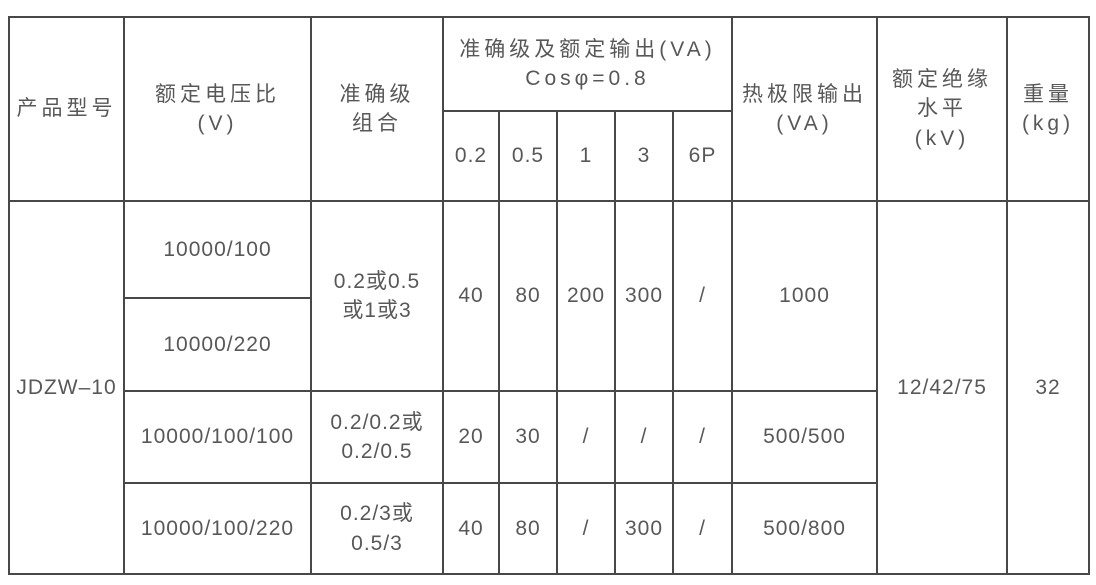 The width and height of the screenshot is (1096, 585). I want to click on cell-output-3-1: /, so click(586, 437).